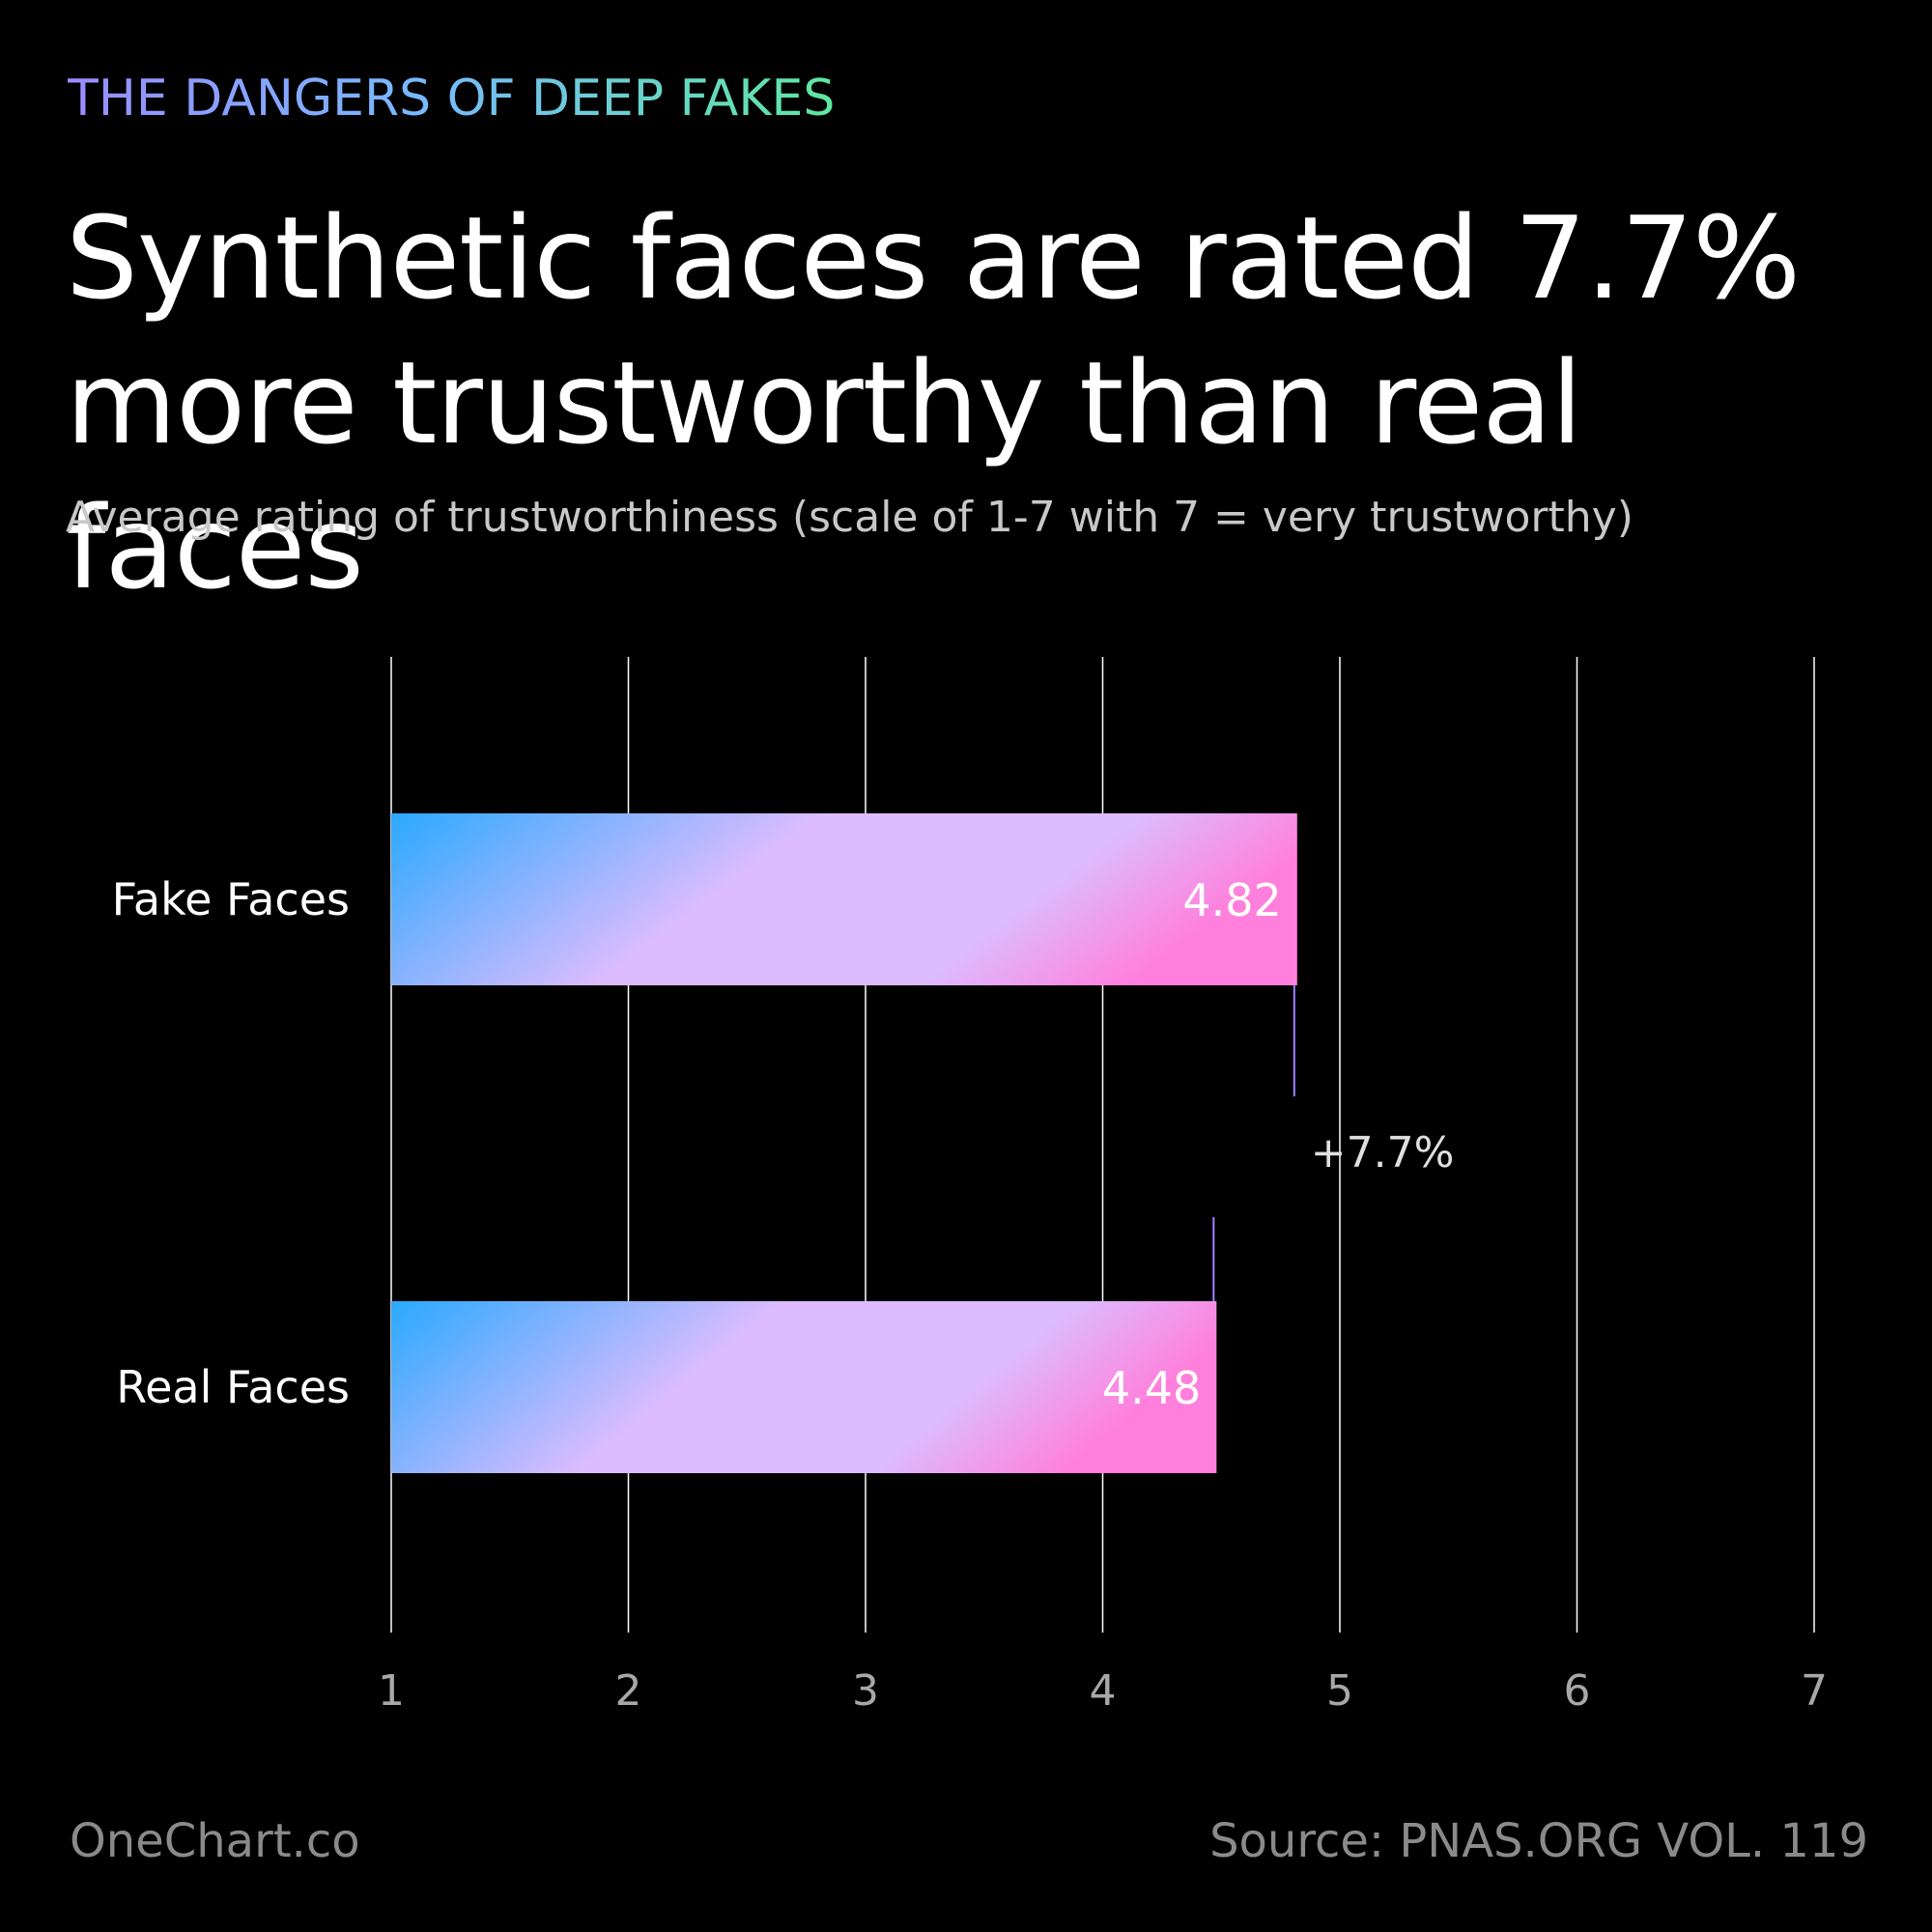 Image resolution: width=1932 pixels, height=1932 pixels. Describe the element at coordinates (628, 1691) in the screenshot. I see `x-tick-label-2: 2` at that location.